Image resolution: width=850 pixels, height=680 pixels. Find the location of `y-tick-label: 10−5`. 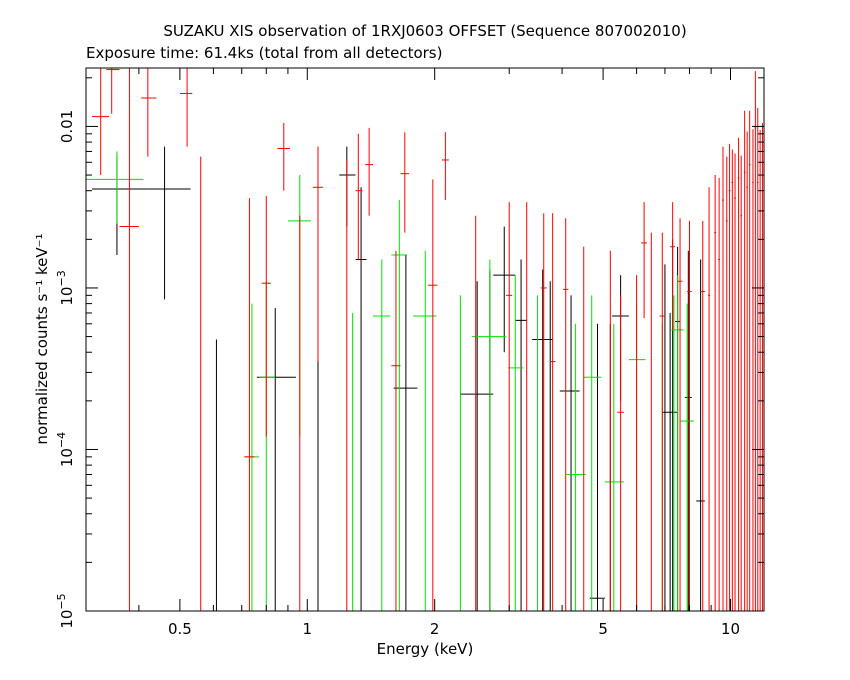

y-tick-label: 10−5 is located at coordinates (65, 610).